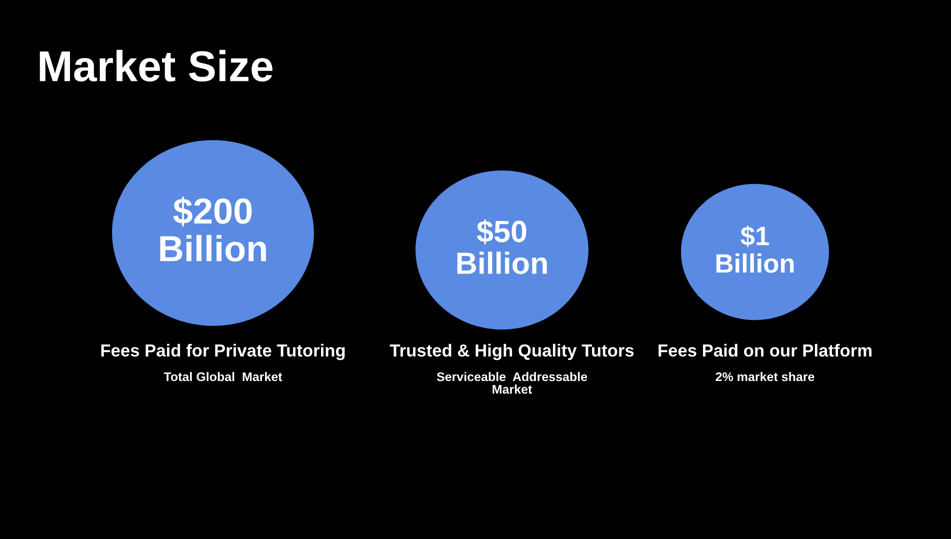 This screenshot has width=951, height=539. What do you see at coordinates (213, 229) in the screenshot?
I see `data-label: $200 Billion` at bounding box center [213, 229].